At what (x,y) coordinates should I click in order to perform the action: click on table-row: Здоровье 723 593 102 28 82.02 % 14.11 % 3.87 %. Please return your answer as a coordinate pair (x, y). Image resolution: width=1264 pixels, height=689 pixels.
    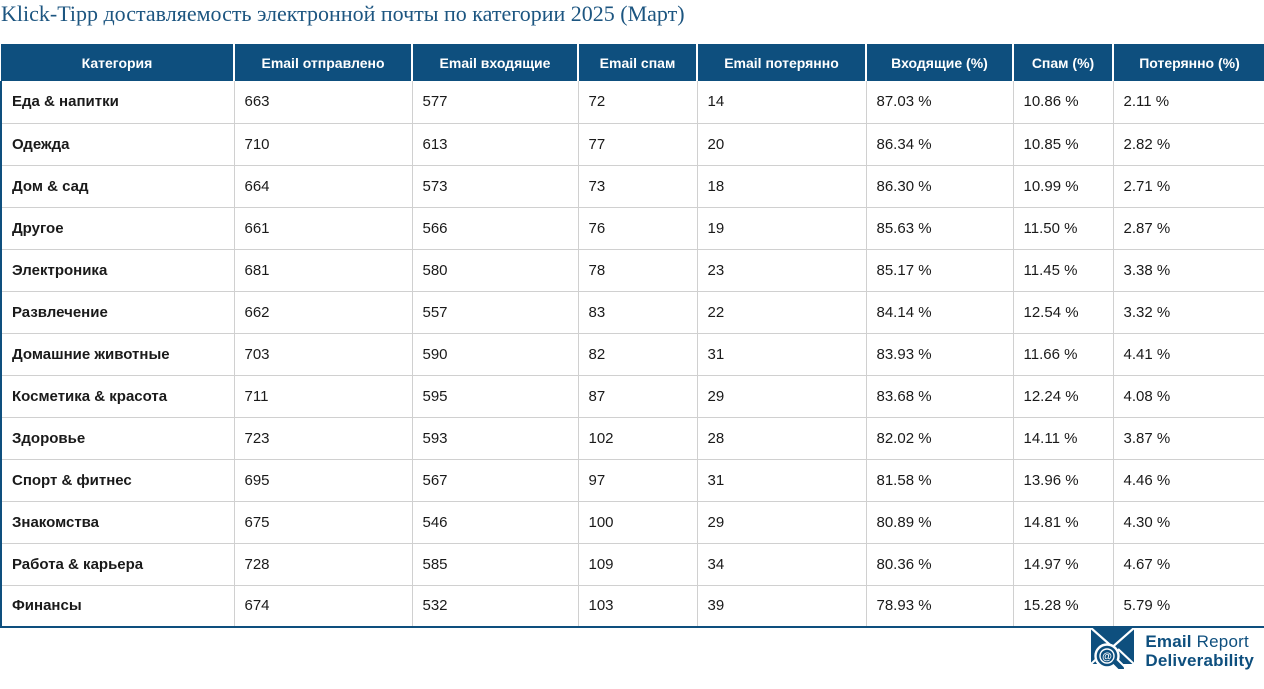
    Looking at the image, I should click on (632, 437).